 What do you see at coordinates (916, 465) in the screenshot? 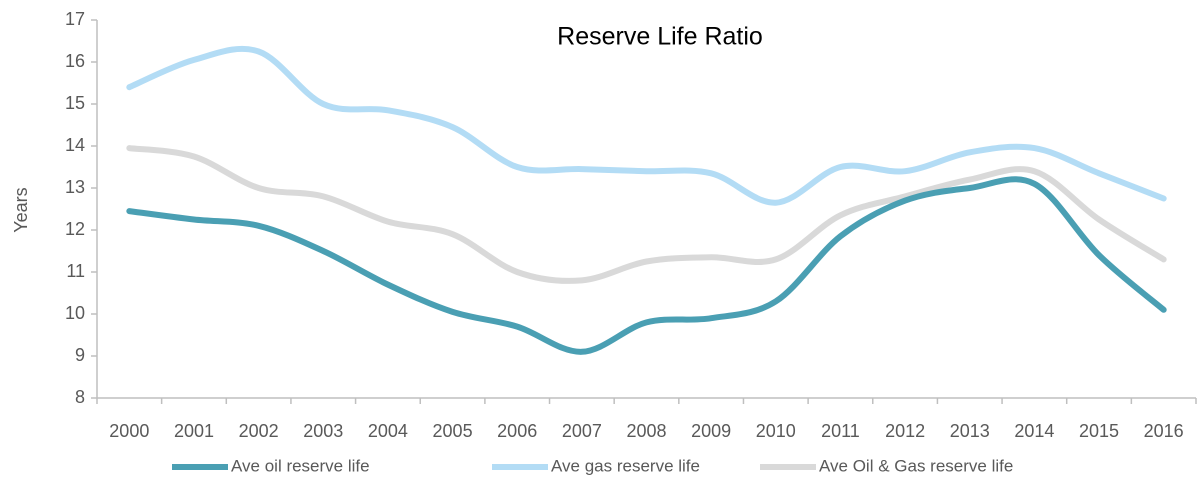
I see `legend-label: Ave Oil & Gas reserve life` at bounding box center [916, 465].